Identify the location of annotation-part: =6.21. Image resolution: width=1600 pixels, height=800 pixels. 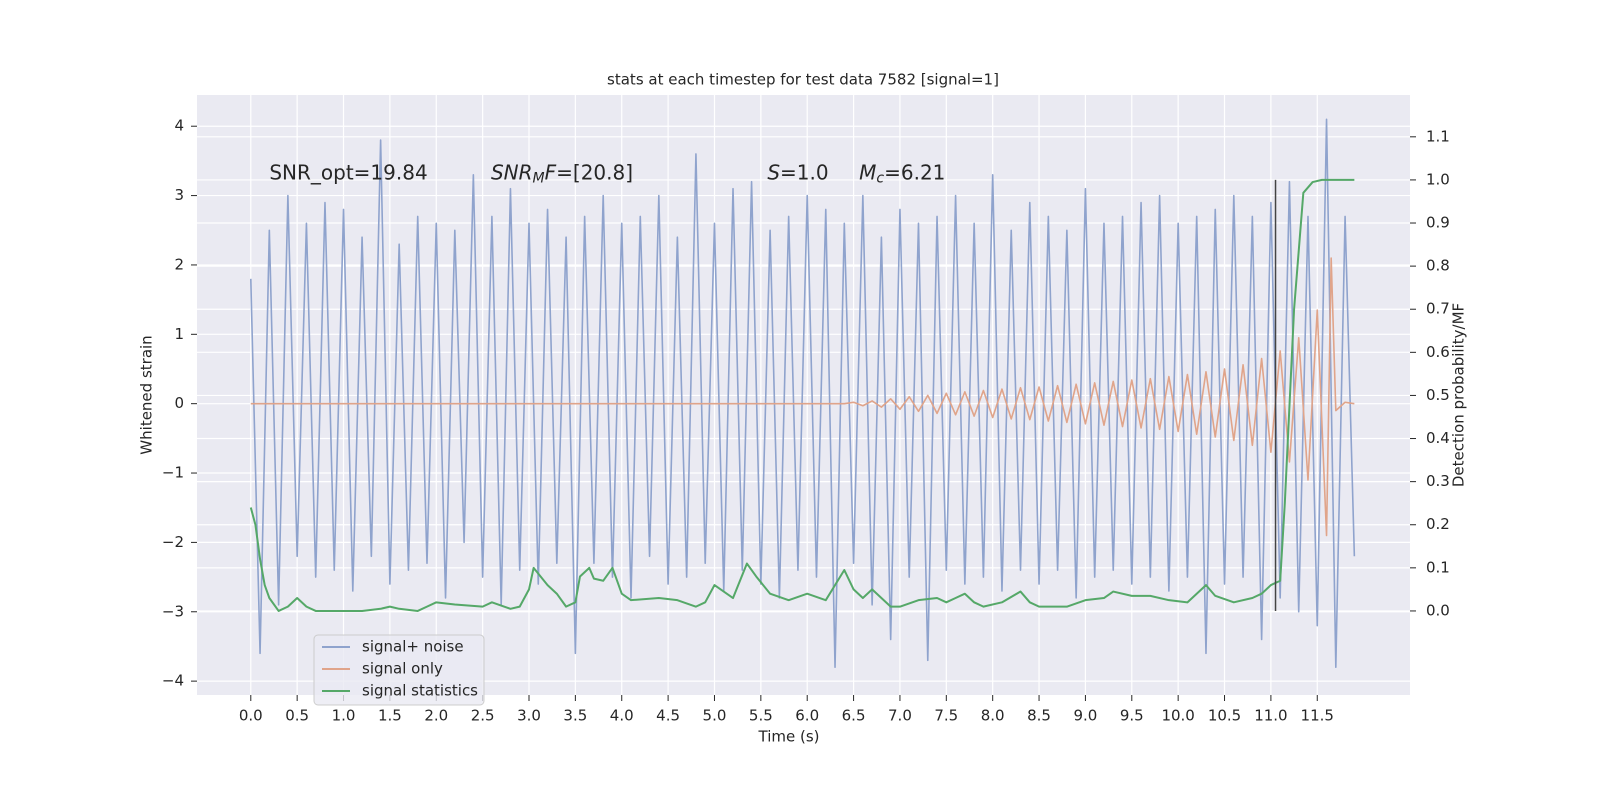
(914, 172).